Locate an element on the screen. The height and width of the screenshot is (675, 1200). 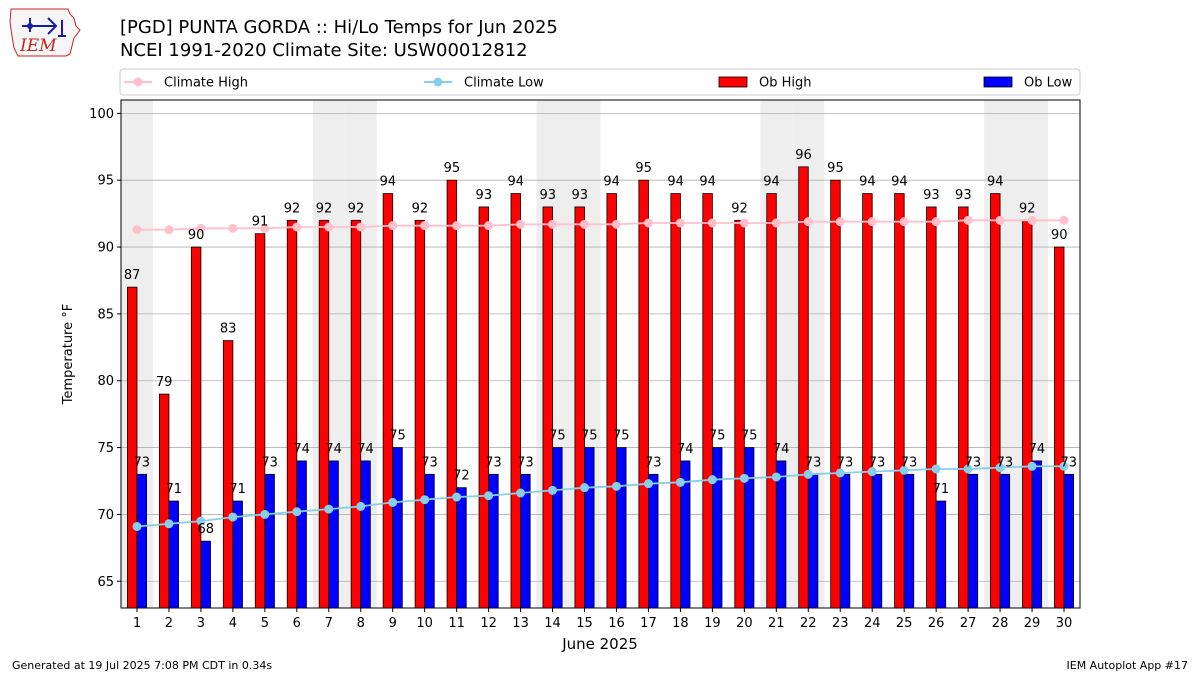
x-tick-label: 26 is located at coordinates (936, 623).